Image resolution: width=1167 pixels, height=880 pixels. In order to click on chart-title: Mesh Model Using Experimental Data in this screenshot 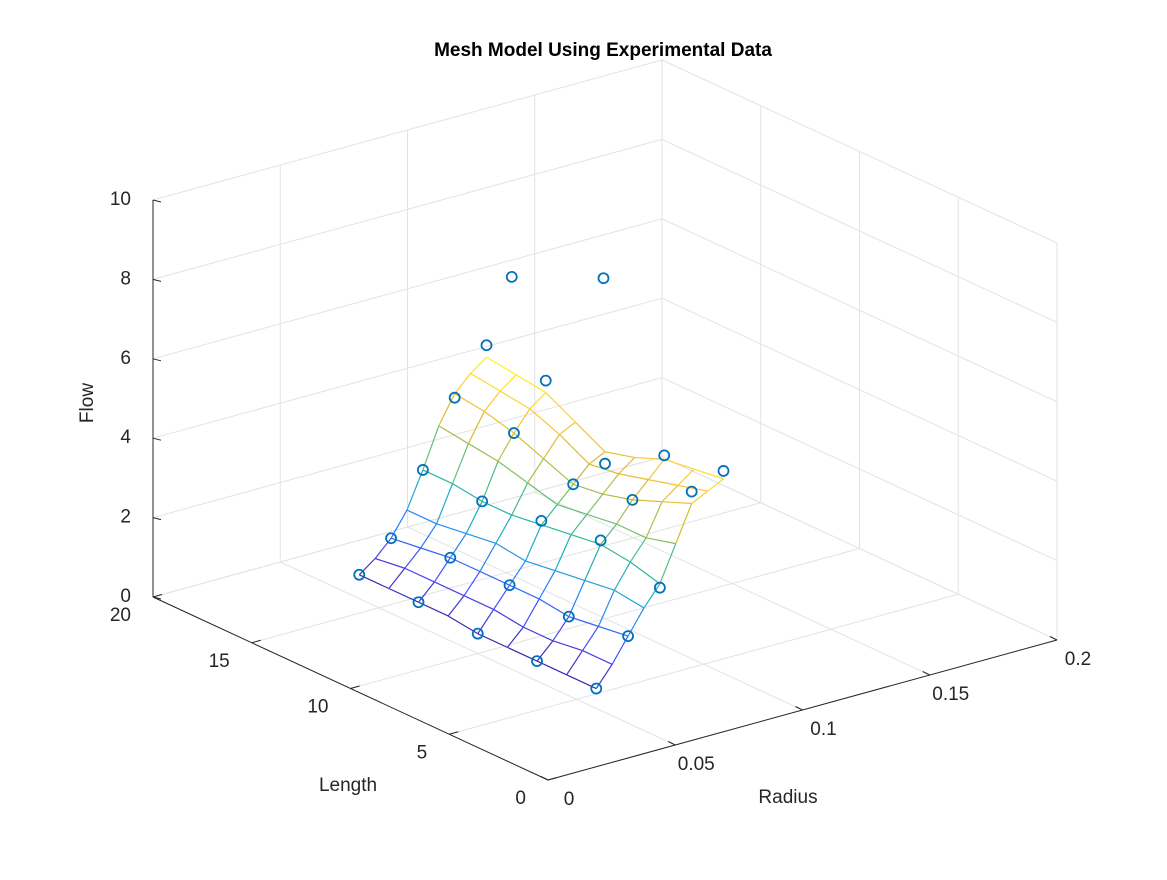, I will do `click(603, 50)`.